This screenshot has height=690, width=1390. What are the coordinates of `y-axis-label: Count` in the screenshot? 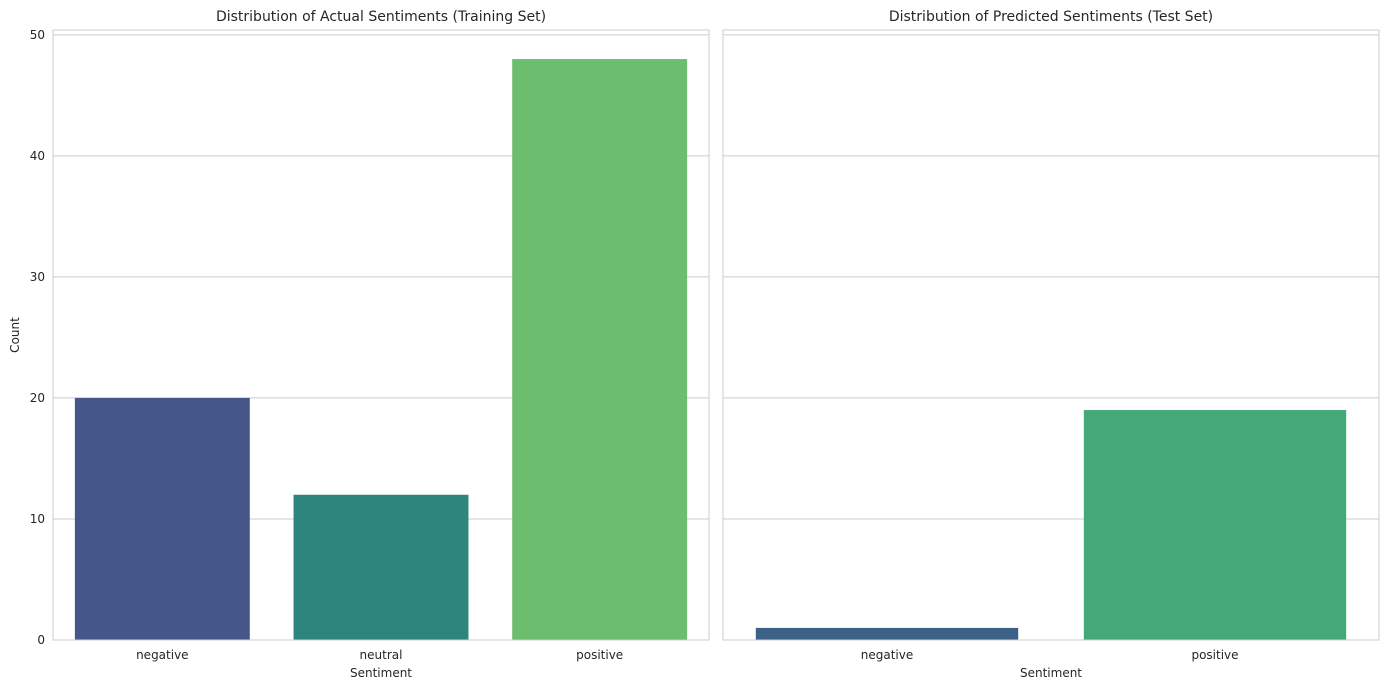 It's located at (15, 335).